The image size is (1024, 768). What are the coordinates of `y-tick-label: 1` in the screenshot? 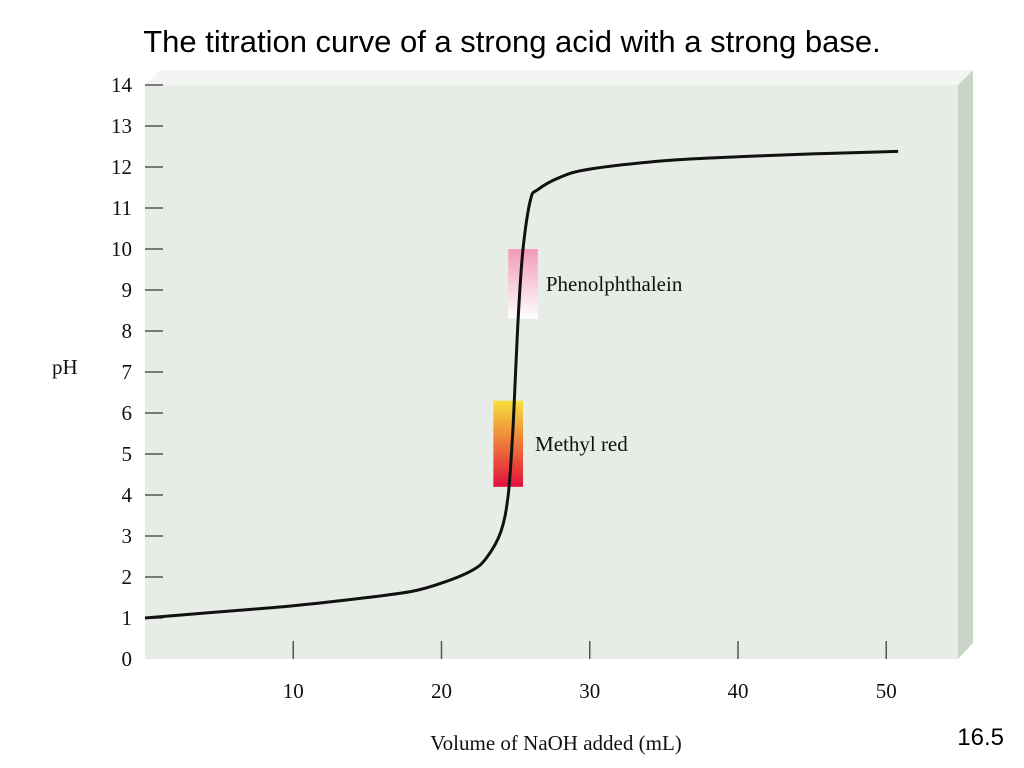 It's located at (127, 618).